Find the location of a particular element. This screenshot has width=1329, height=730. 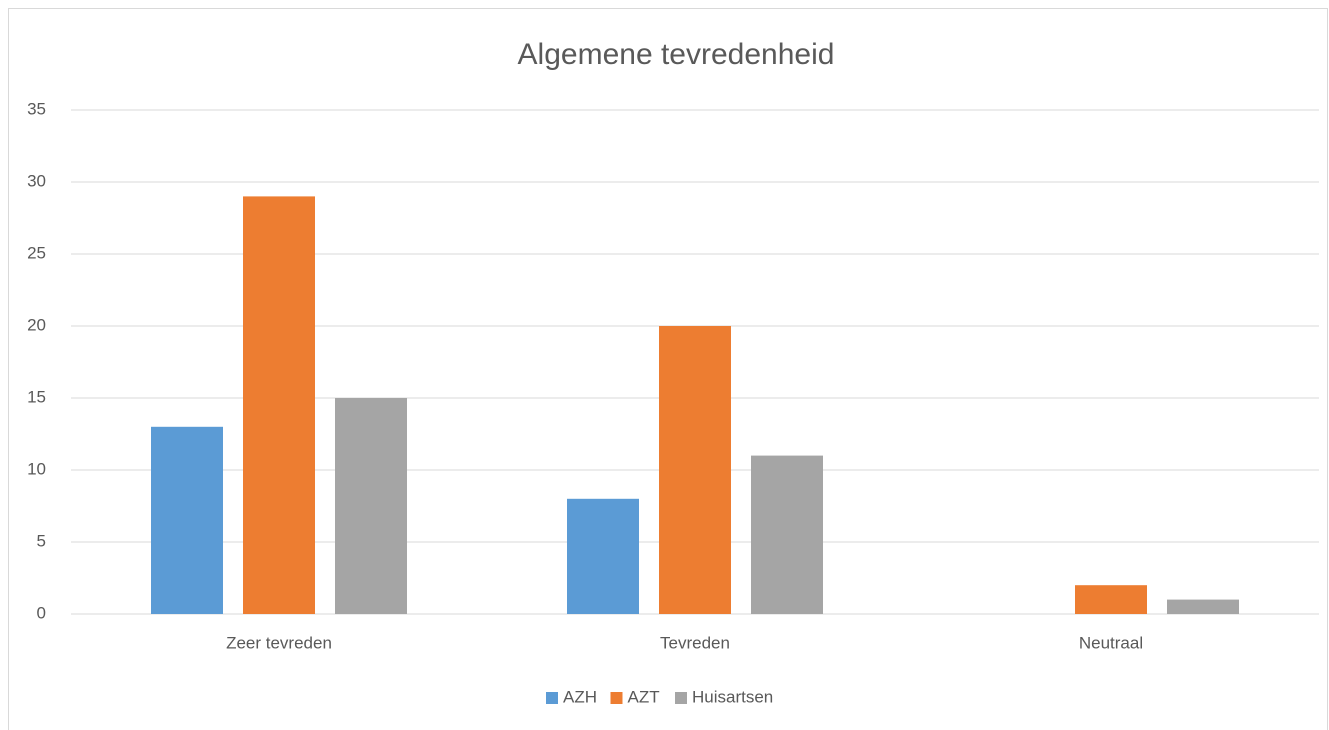

y-tick-label: 35 is located at coordinates (36, 108).